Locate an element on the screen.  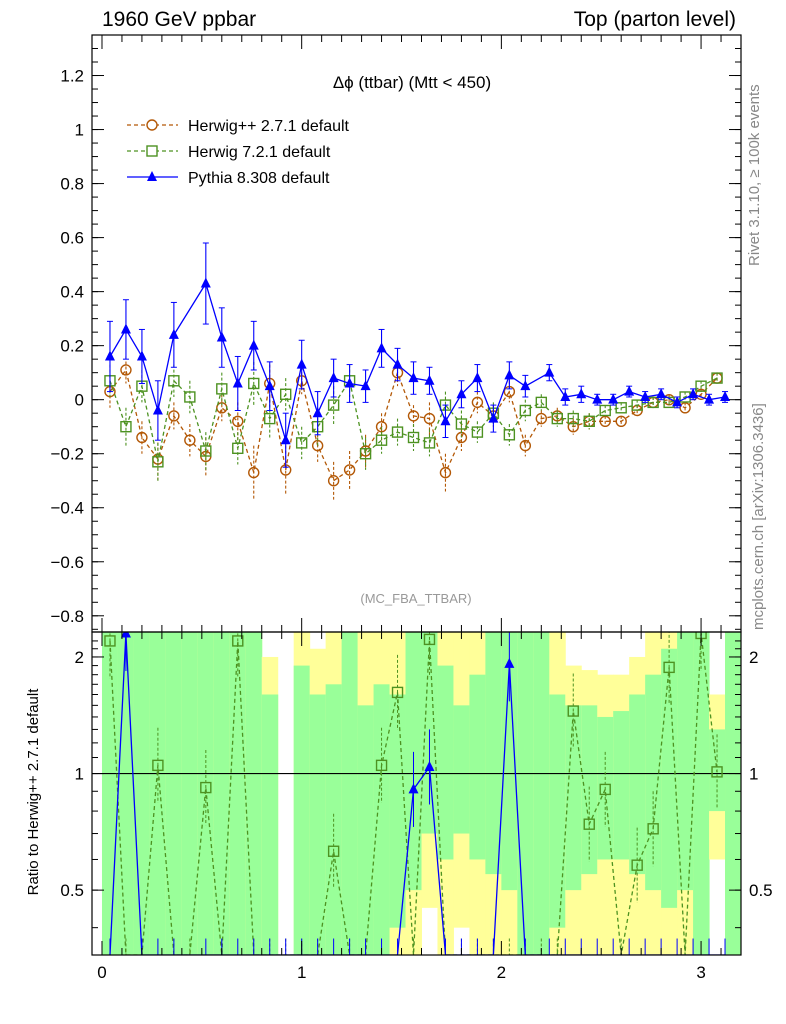
y-tick-label: 0.6 is located at coordinates (72, 238).